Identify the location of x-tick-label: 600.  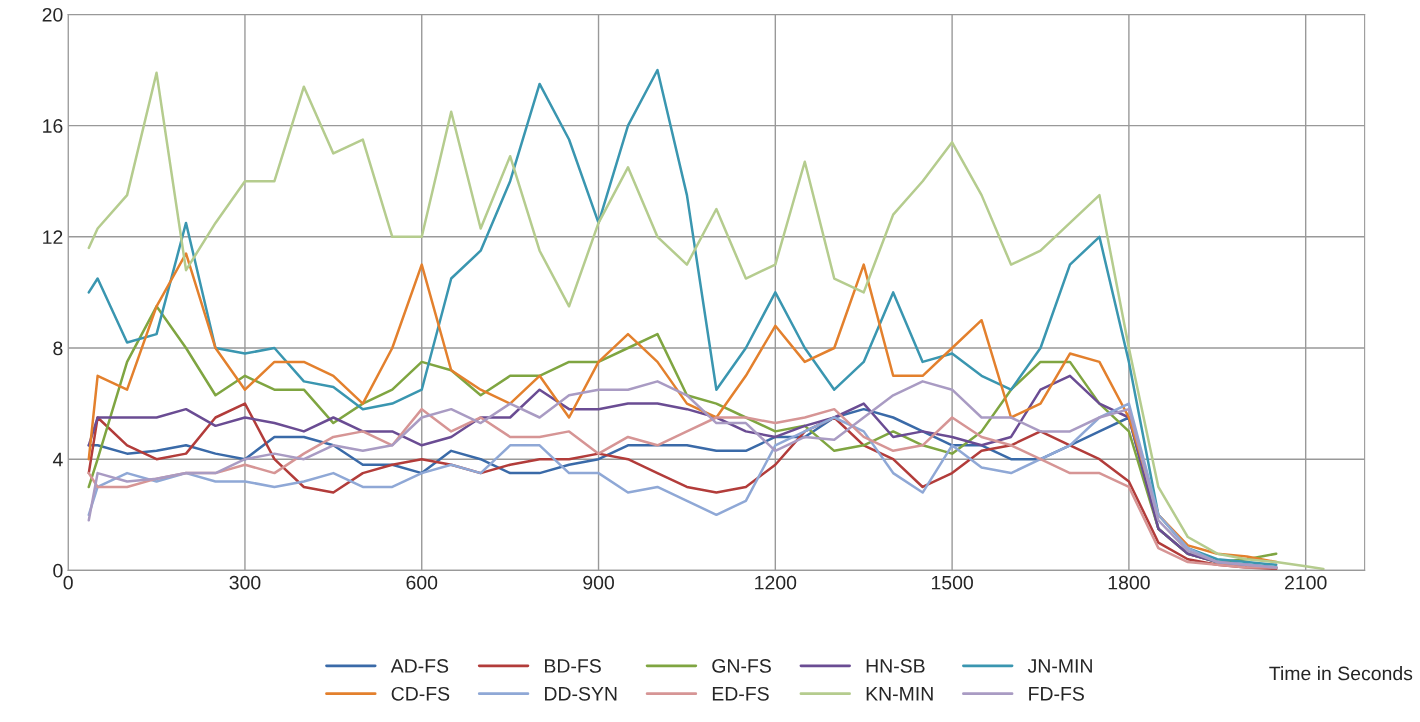
(422, 582).